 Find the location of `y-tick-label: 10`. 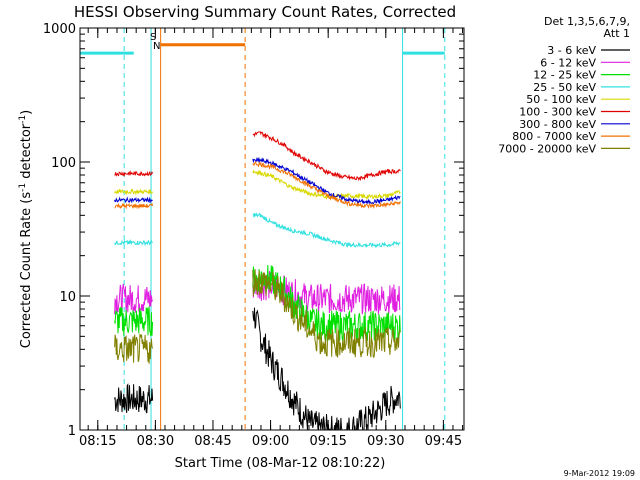

y-tick-label: 10 is located at coordinates (67, 297).